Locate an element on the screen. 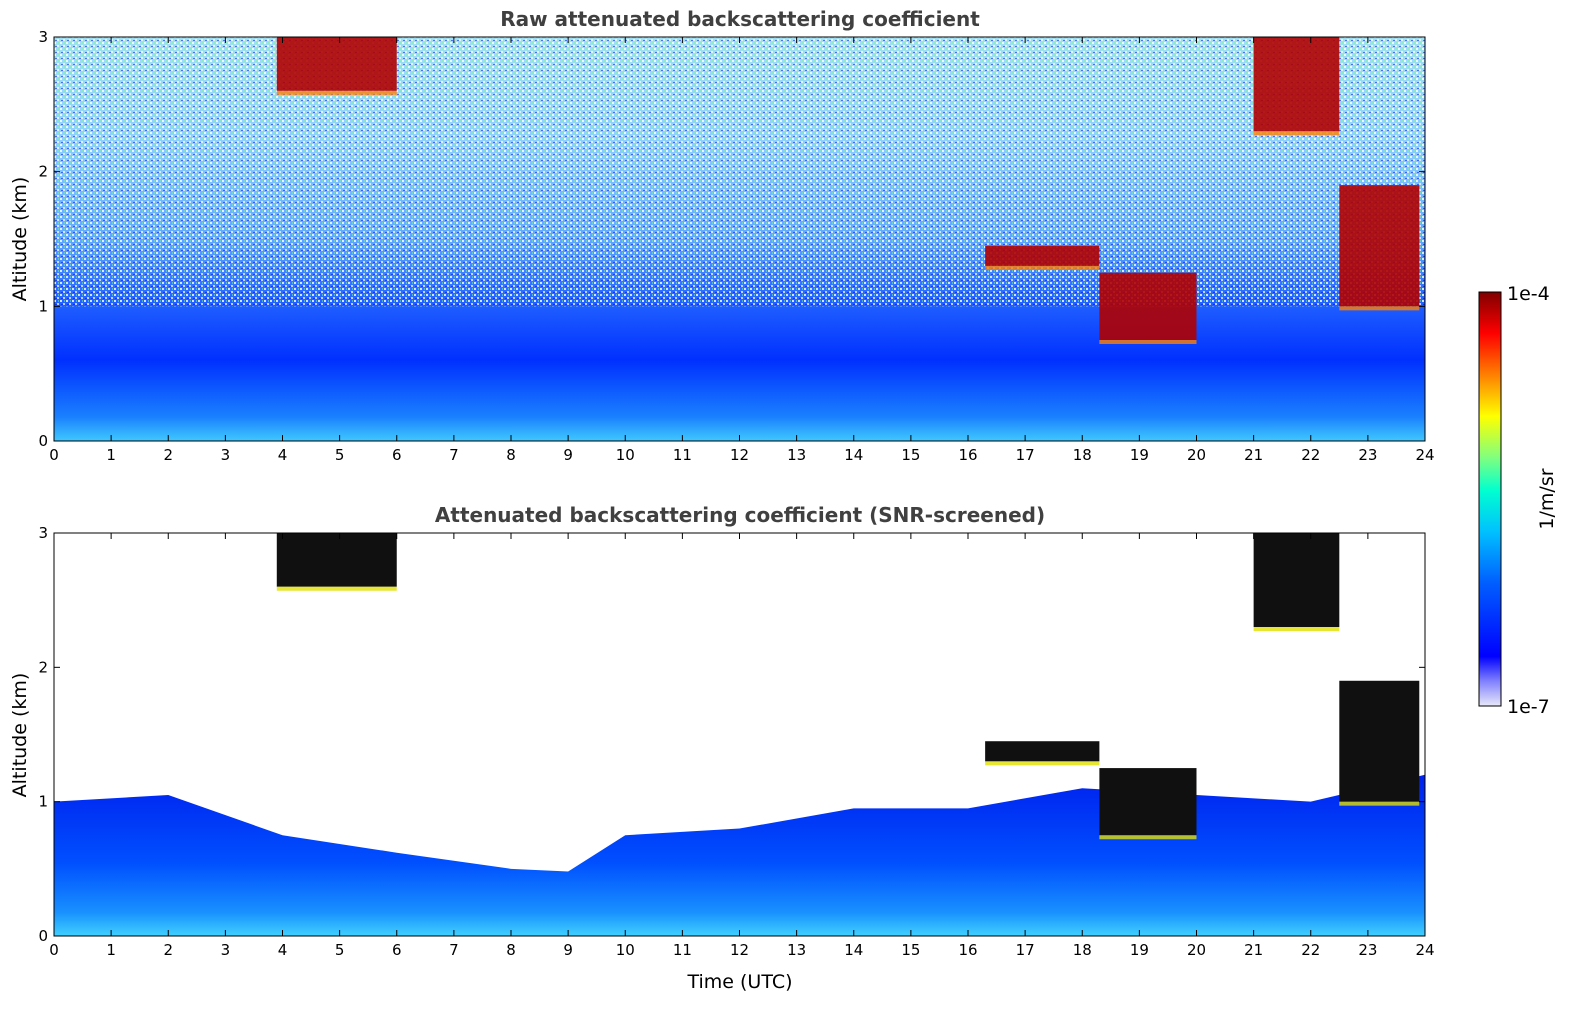  panel-raw-ylabel: Altitude (km) is located at coordinates (20, 239).